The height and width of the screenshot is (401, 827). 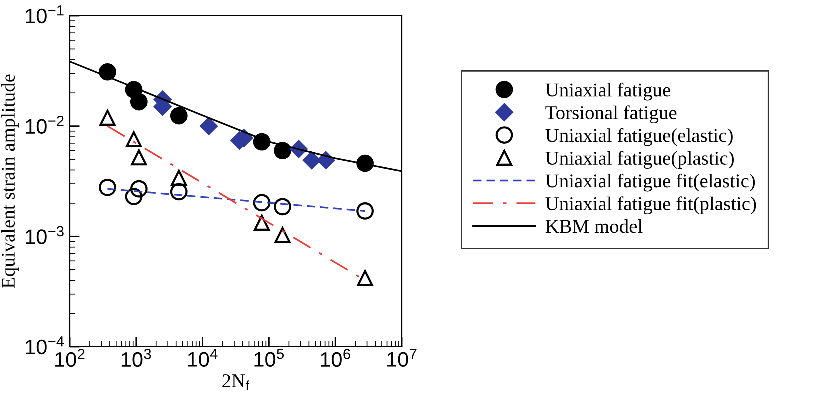 What do you see at coordinates (594, 226) in the screenshot?
I see `legend-label: KBM model` at bounding box center [594, 226].